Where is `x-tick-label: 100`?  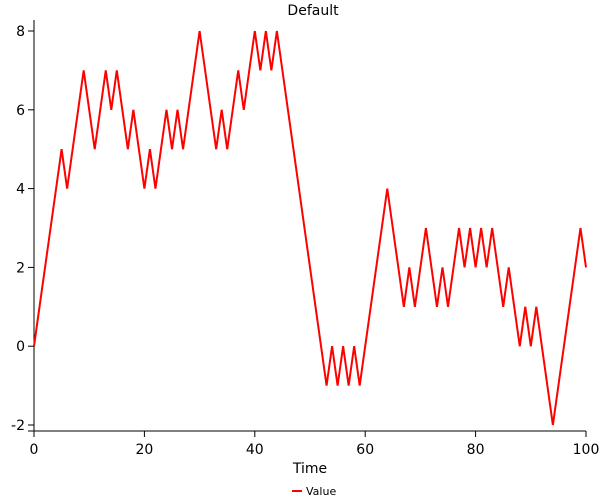
x-tick-label: 100 is located at coordinates (586, 450).